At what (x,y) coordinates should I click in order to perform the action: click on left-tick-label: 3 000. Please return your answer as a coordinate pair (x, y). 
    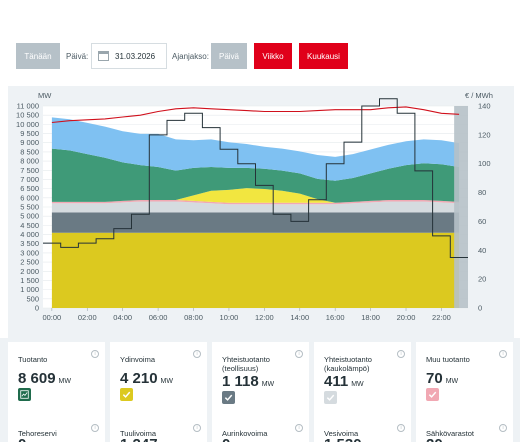
    Looking at the image, I should click on (29, 252).